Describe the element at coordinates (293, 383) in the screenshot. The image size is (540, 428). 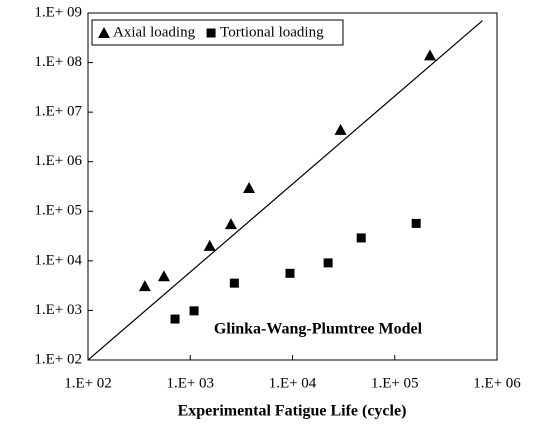
I see `x-tick-label: 1.E+ 04` at that location.